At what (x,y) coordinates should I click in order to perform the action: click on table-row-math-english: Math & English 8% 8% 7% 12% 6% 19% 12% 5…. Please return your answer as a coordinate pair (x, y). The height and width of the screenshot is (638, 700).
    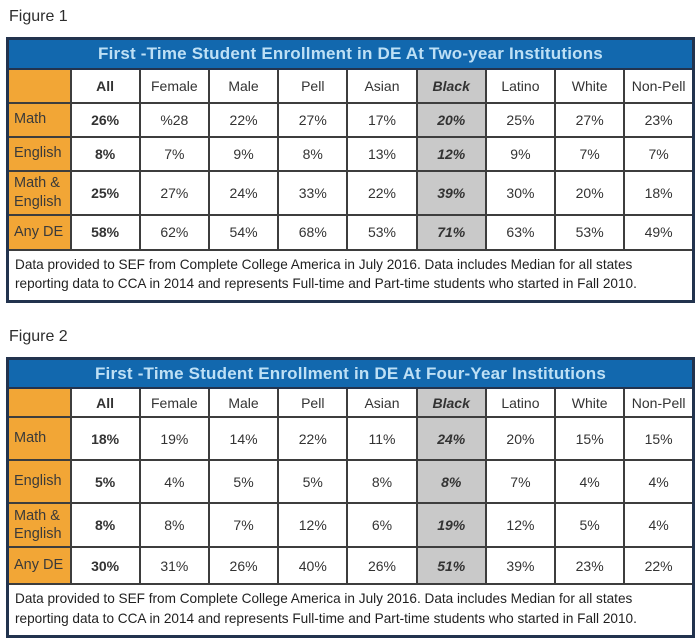
    Looking at the image, I should click on (350, 525).